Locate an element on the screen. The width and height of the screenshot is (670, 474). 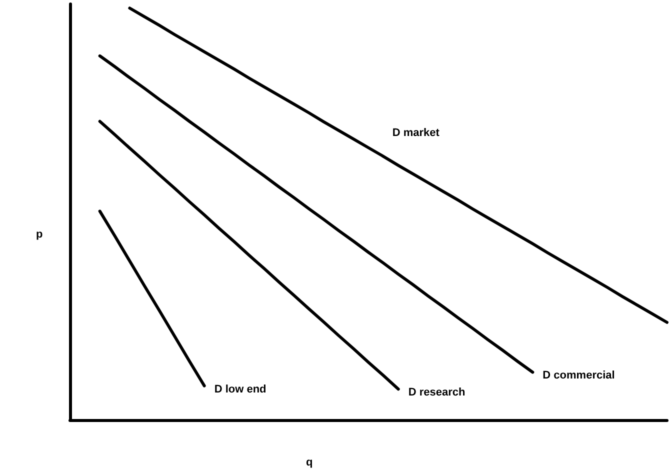
series-label: D low end is located at coordinates (240, 389).